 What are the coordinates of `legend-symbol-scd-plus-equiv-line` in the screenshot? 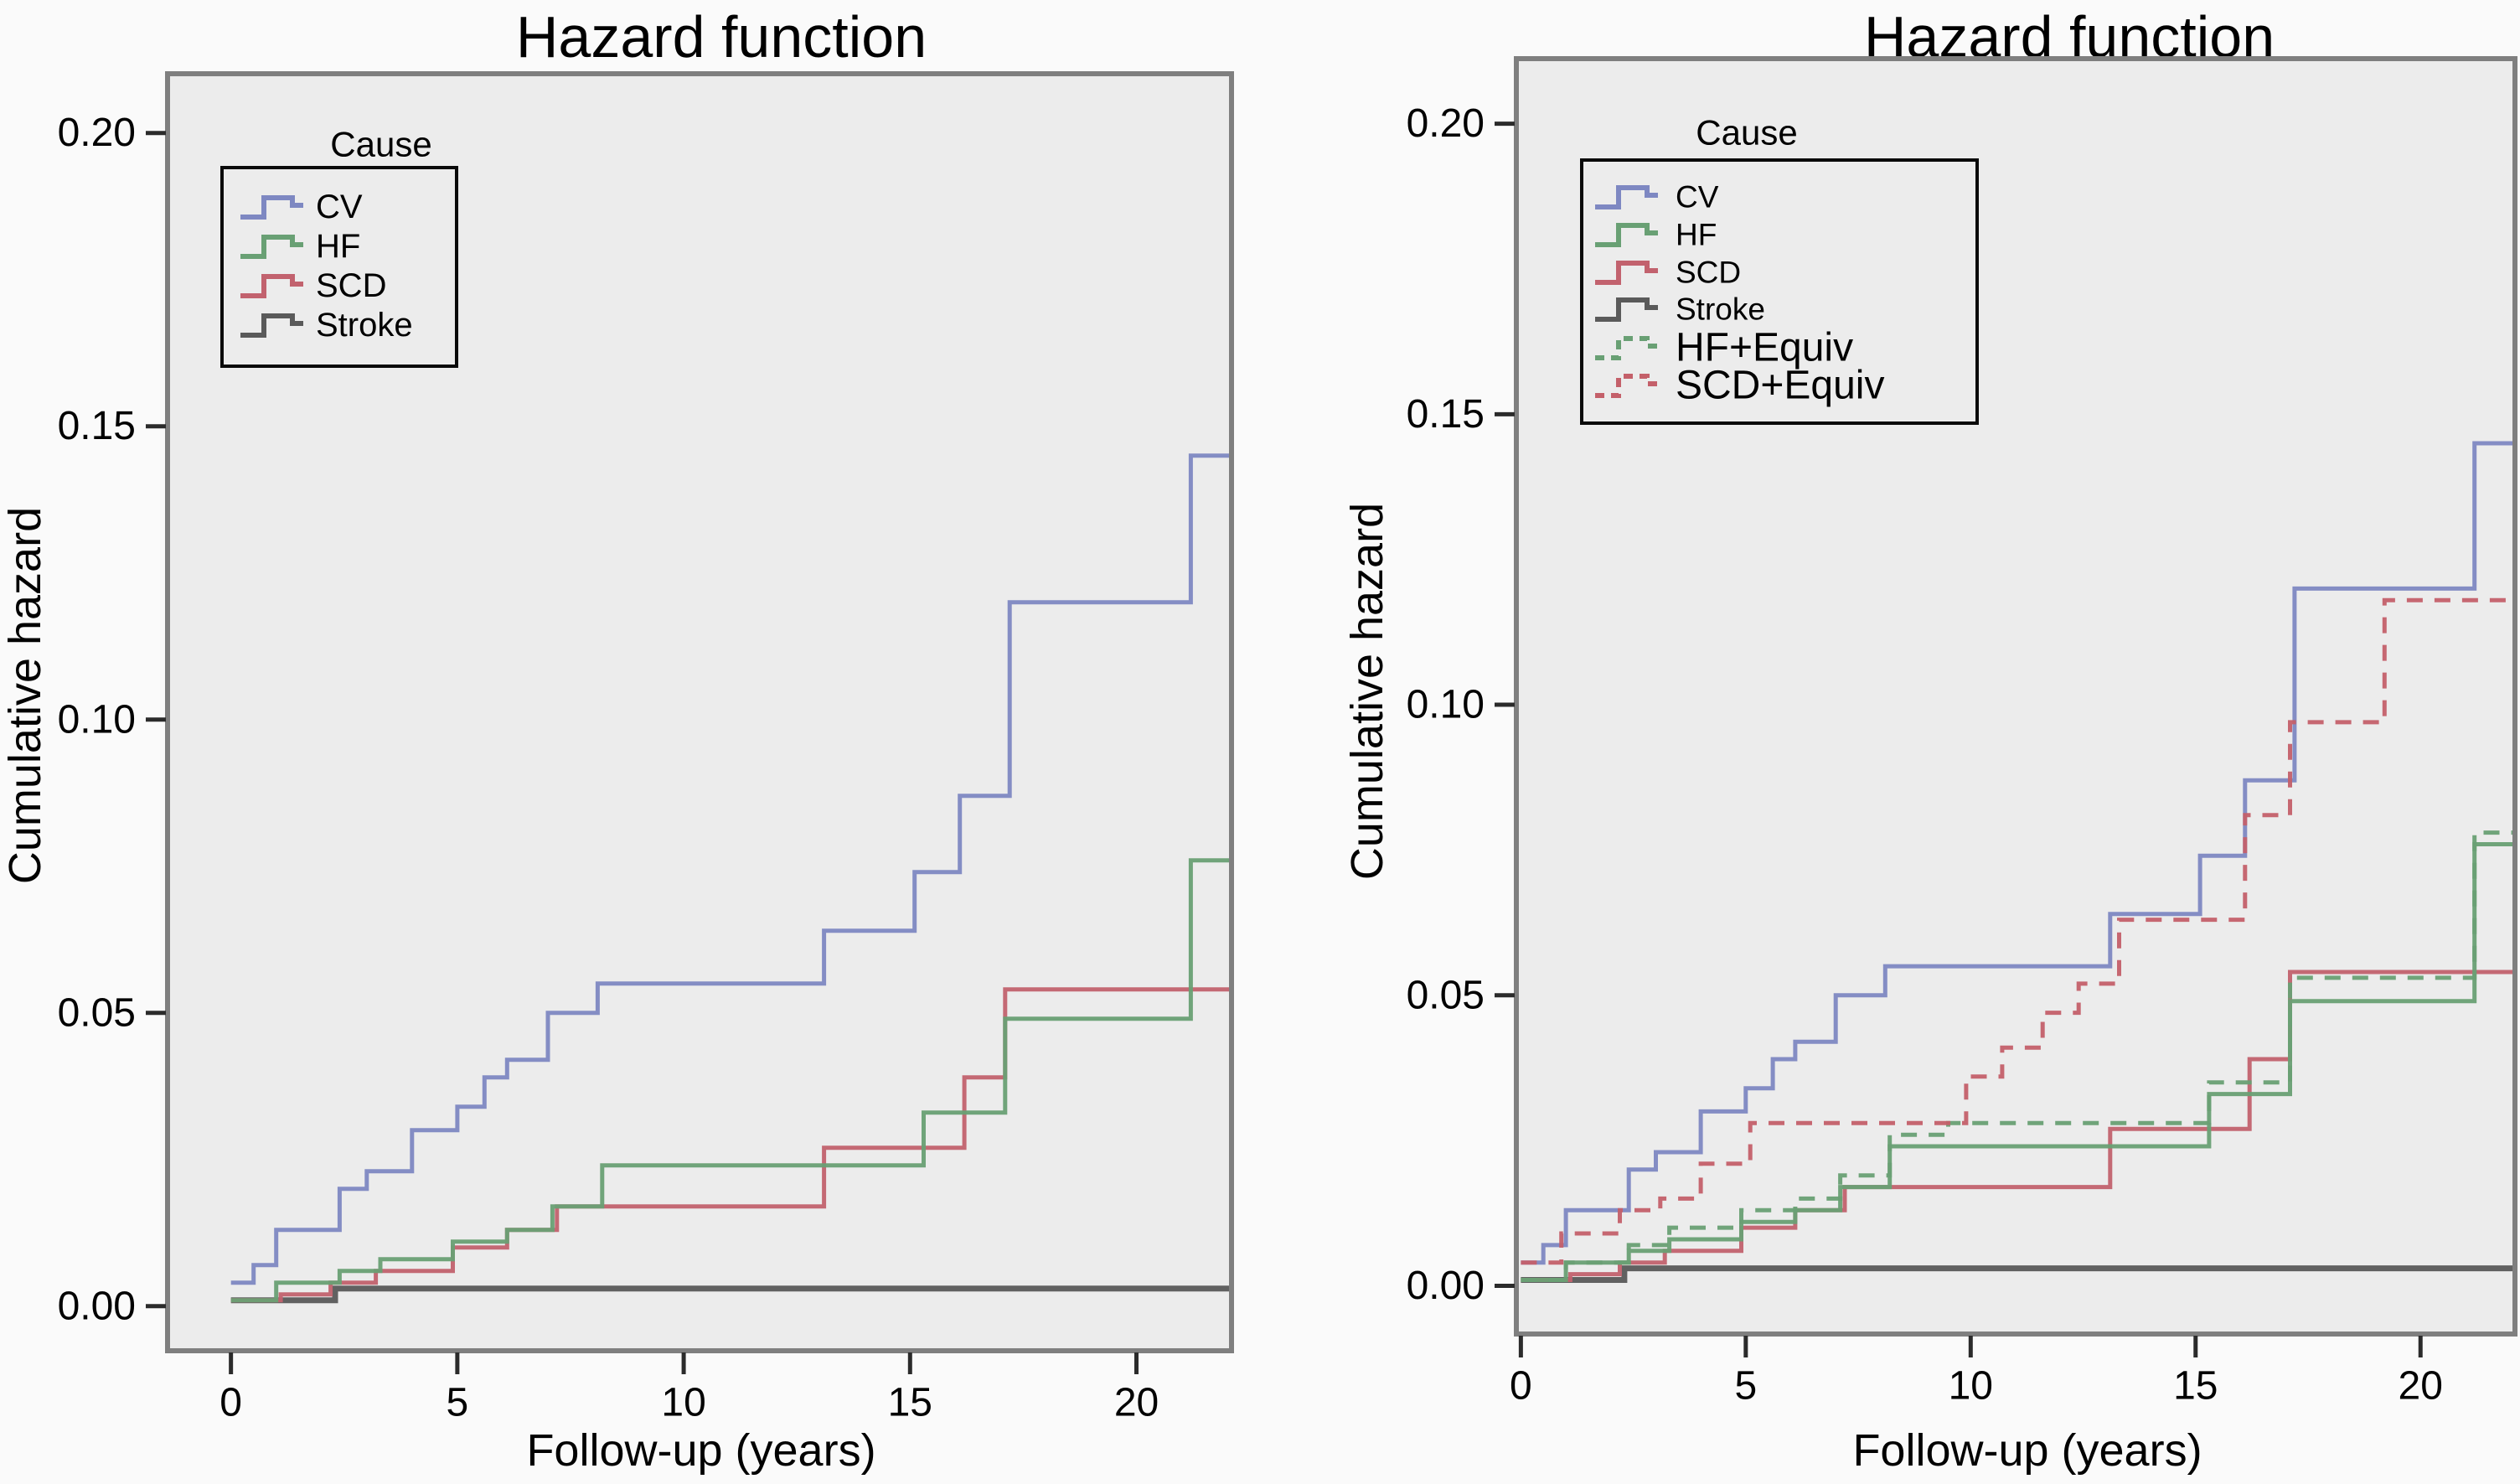 It's located at (1626, 386).